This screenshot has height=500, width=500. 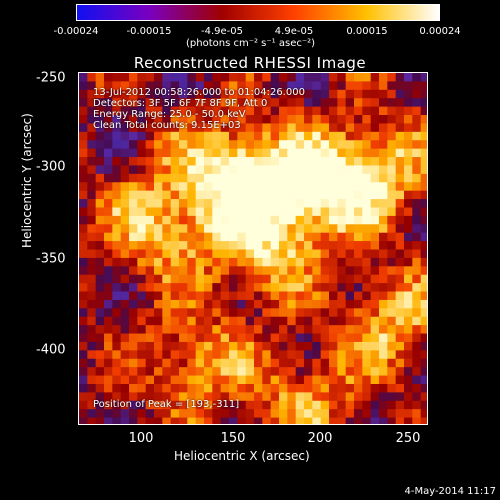 I want to click on y-axis-label: Heliocentric Y (arcsec), so click(x=27, y=180).